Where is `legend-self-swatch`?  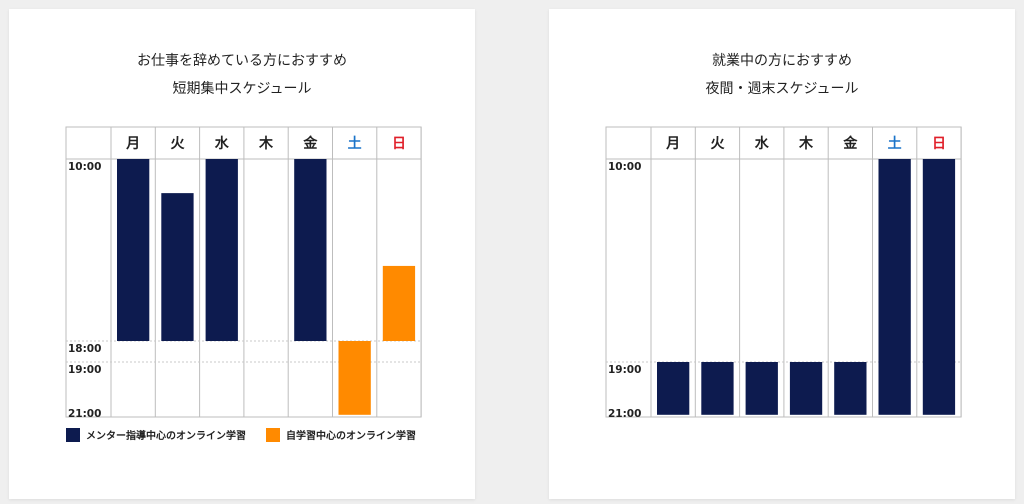 legend-self-swatch is located at coordinates (273, 434).